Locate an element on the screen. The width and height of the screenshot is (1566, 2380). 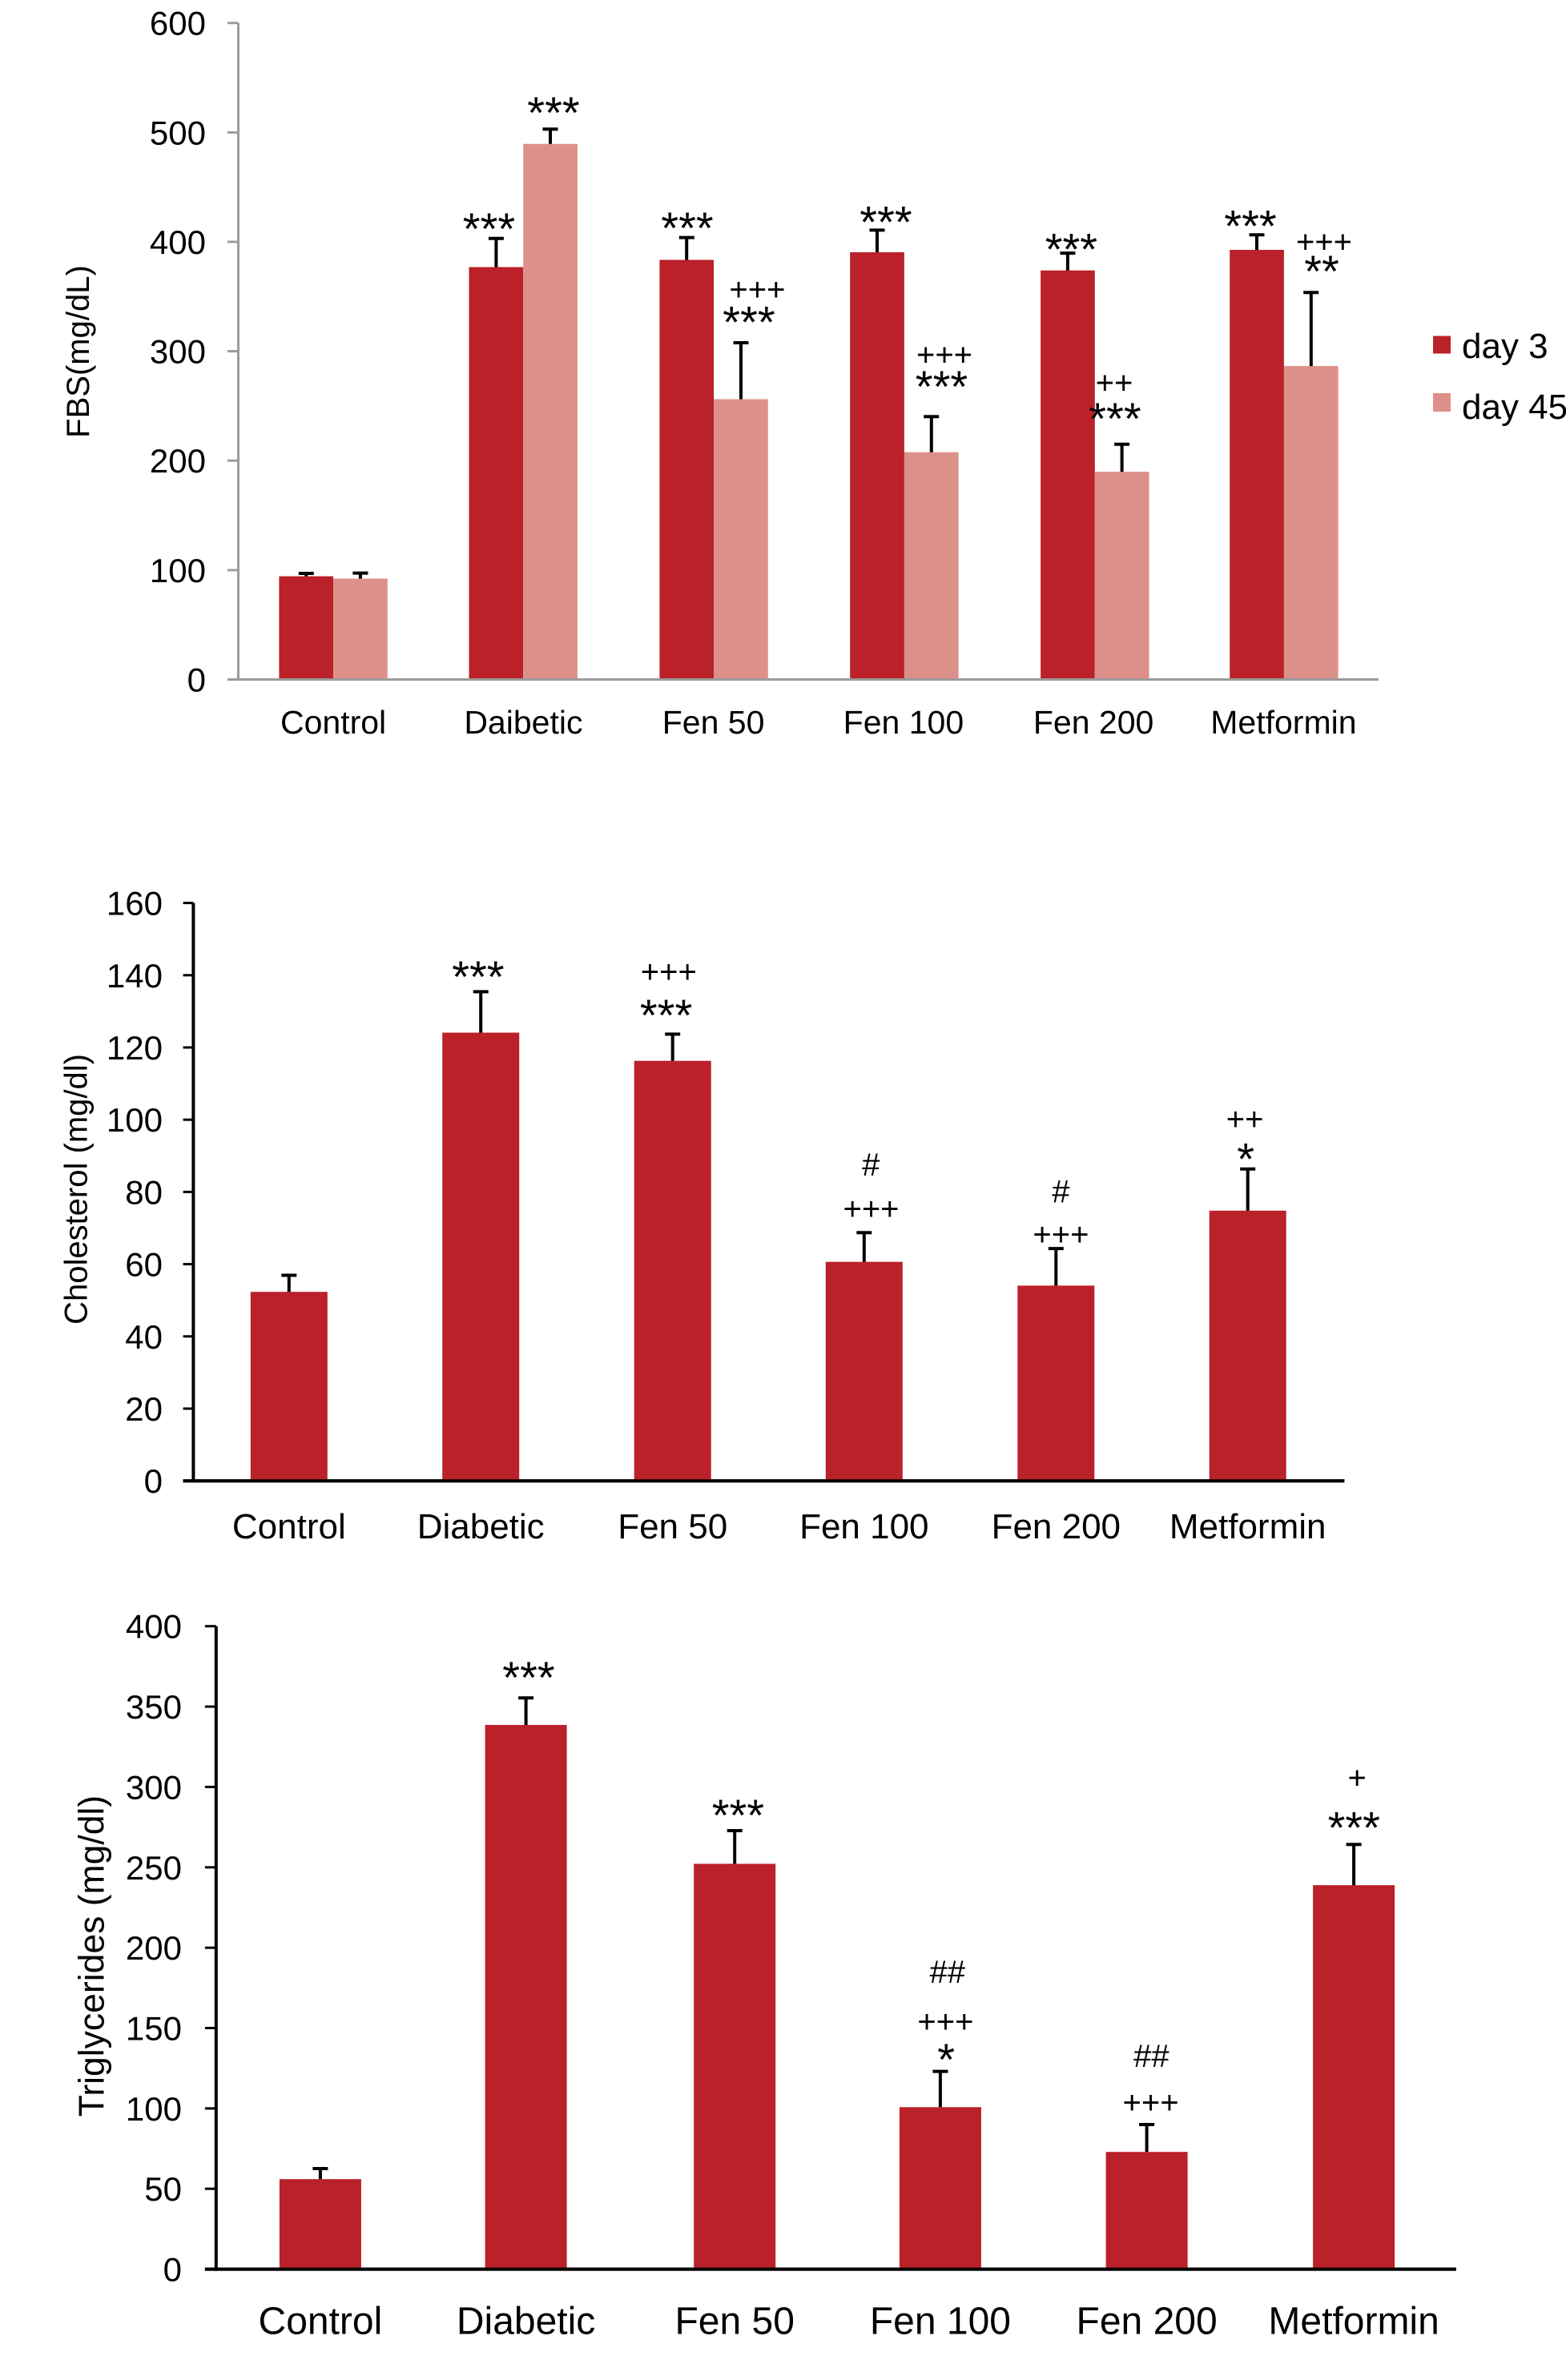
svg-text: day 3 is located at coordinates (1505, 346).